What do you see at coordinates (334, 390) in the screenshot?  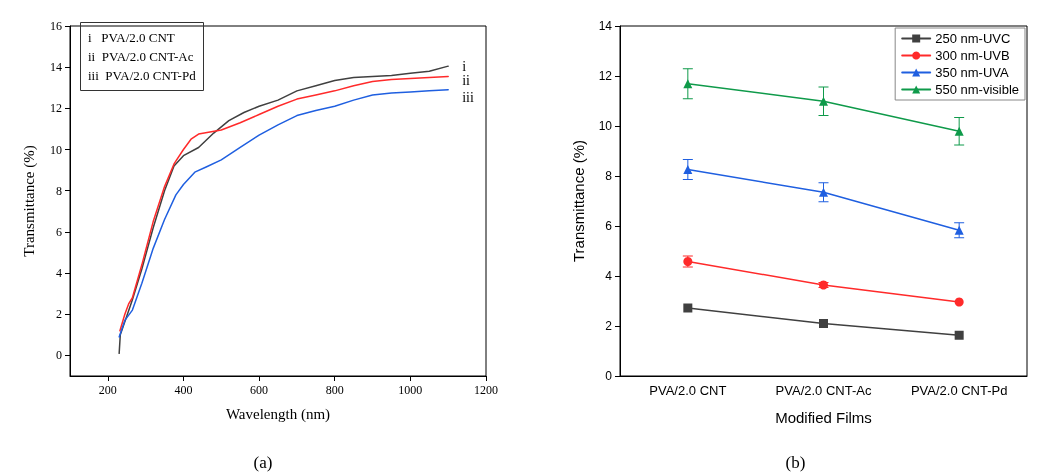 I see `x-tick-label: 800` at bounding box center [334, 390].